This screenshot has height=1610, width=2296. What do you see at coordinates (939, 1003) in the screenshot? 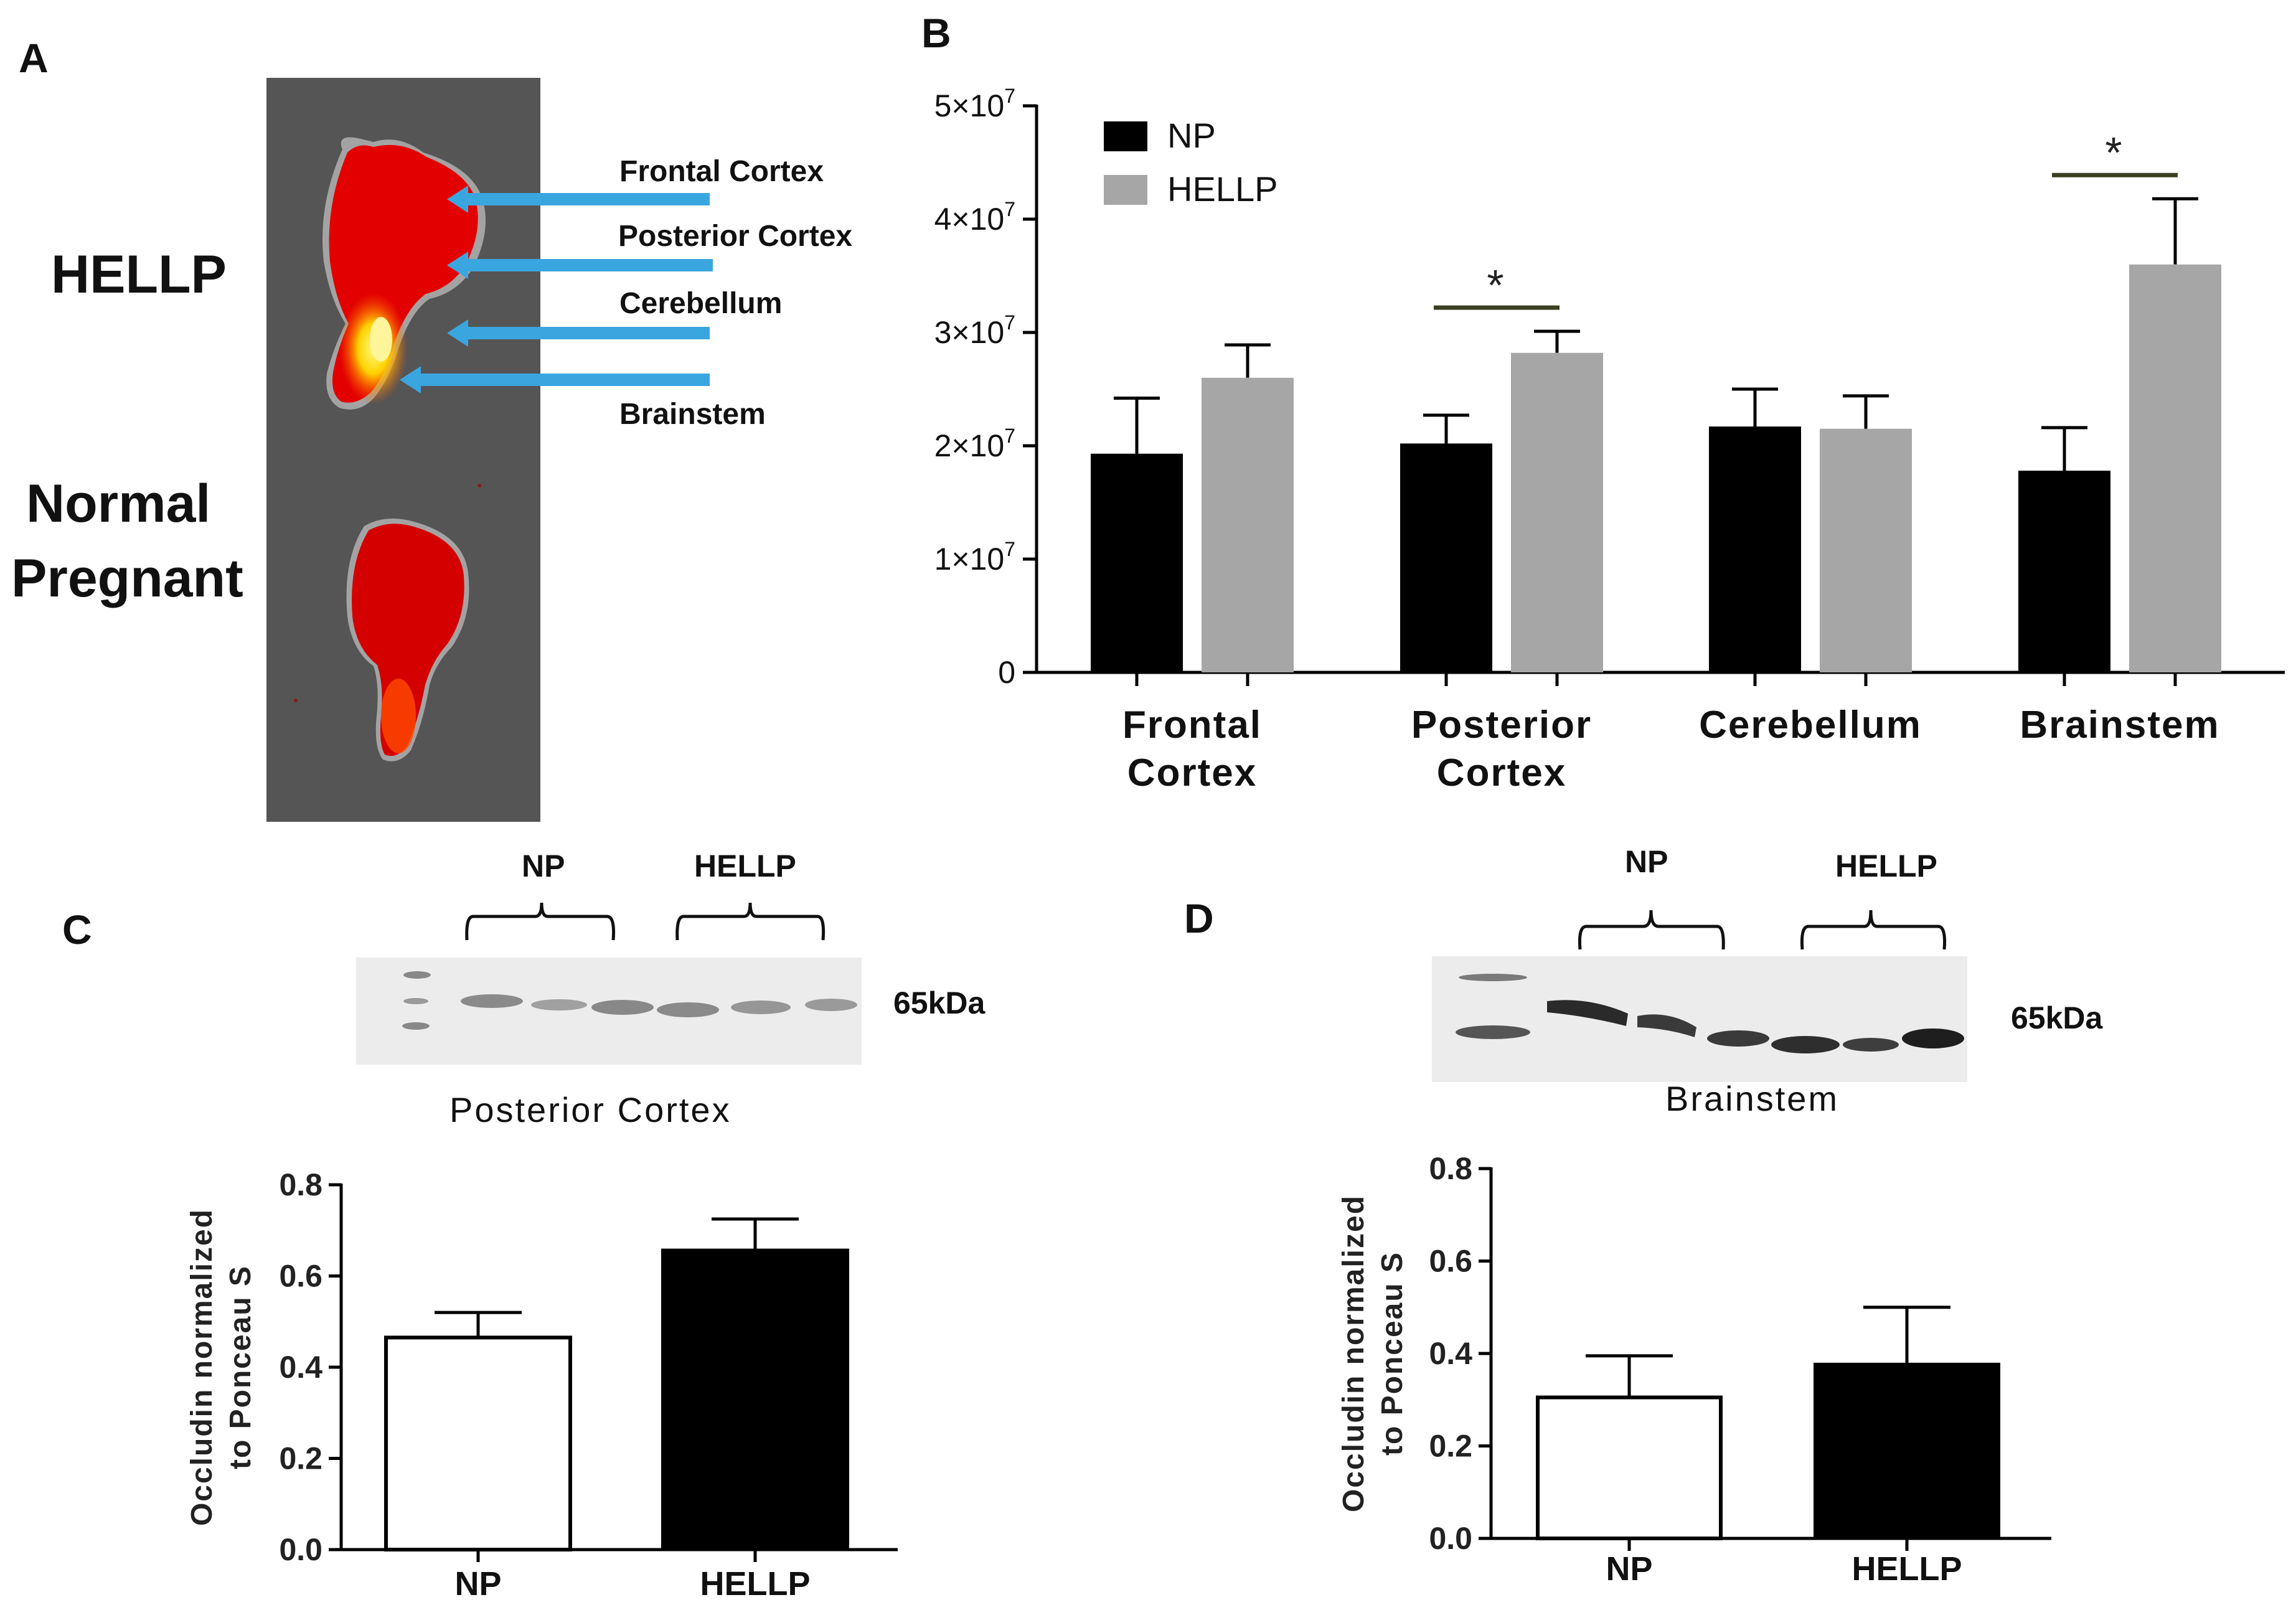
I see `blot-c-size-label: 65kDa` at bounding box center [939, 1003].